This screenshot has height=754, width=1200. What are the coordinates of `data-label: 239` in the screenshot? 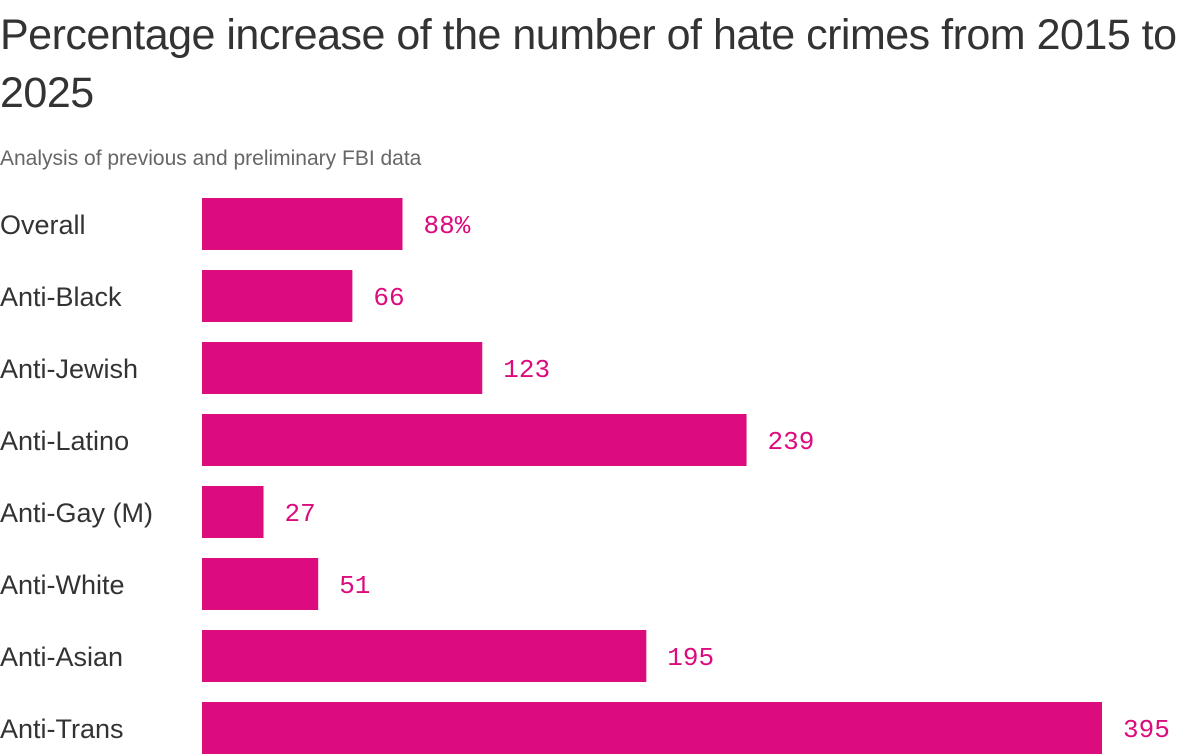 It's located at (791, 442).